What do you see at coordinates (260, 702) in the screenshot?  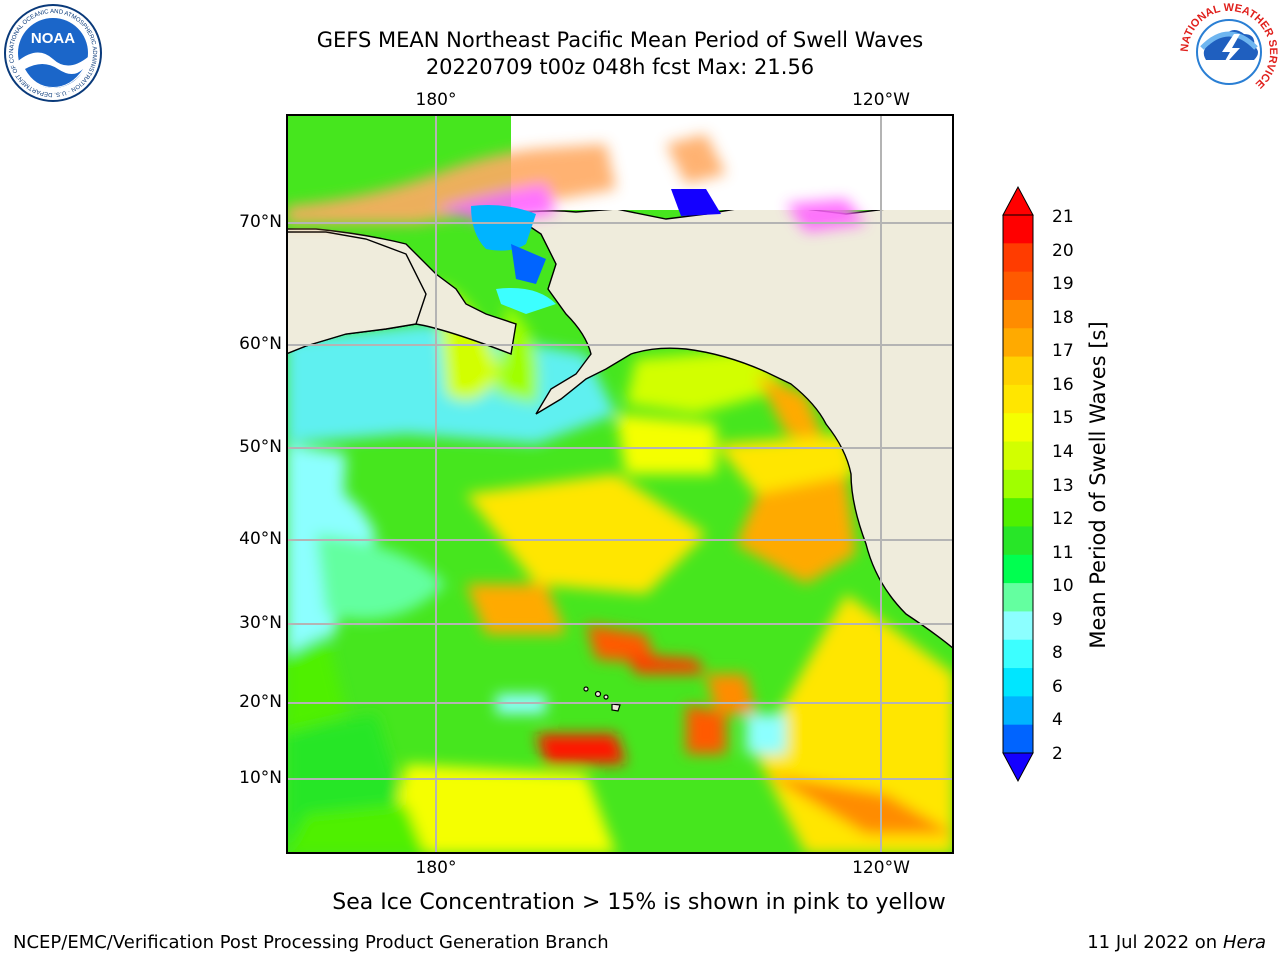 I see `lat-label-20n: 20°N` at bounding box center [260, 702].